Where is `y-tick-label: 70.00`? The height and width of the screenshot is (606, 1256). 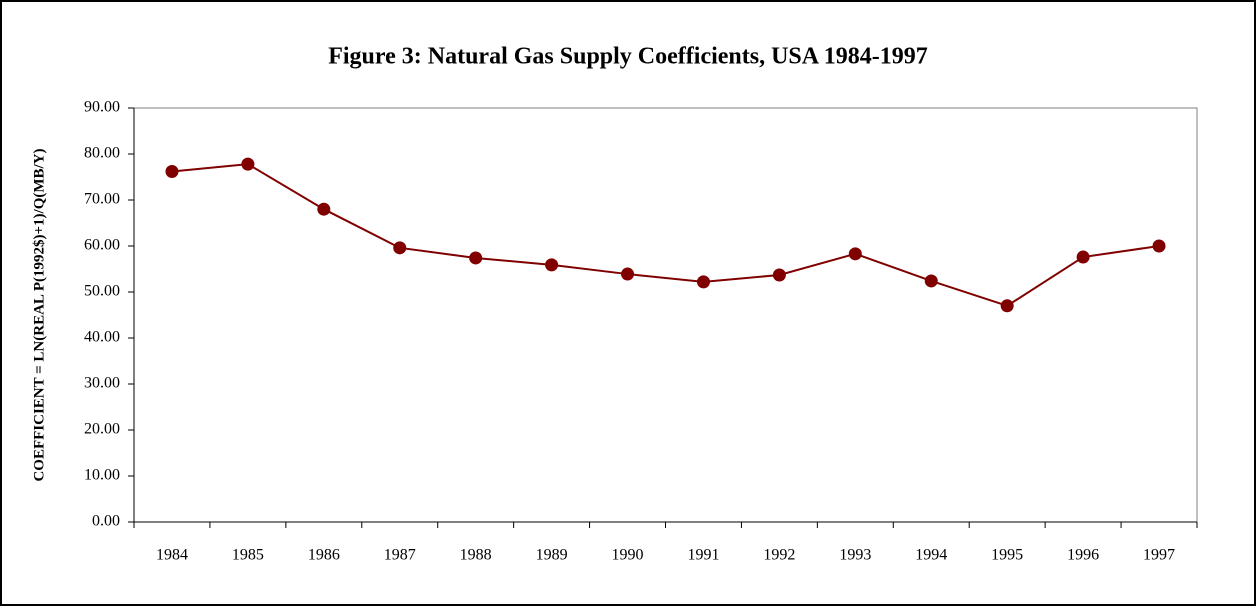 y-tick-label: 70.00 is located at coordinates (102, 199).